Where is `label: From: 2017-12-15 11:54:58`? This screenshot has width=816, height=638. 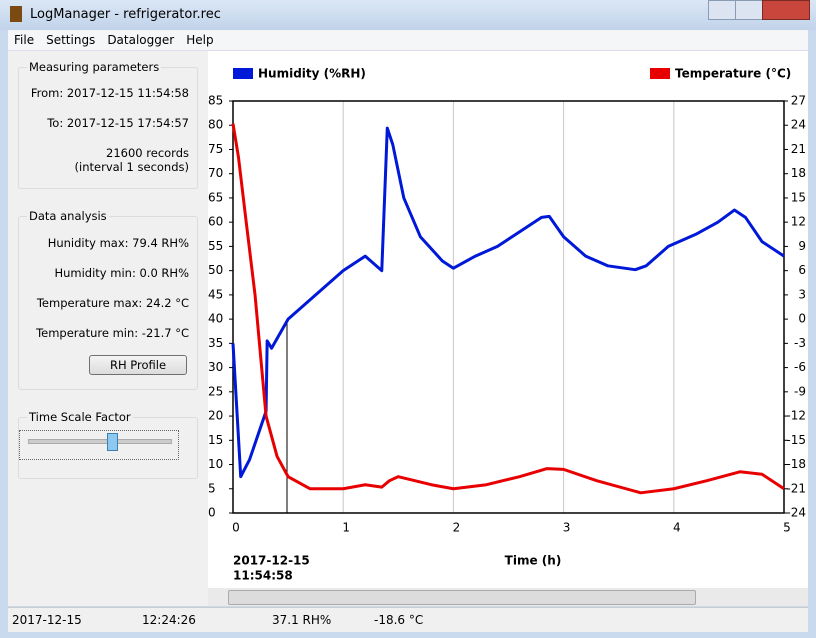 label: From: 2017-12-15 11:54:58 is located at coordinates (109, 93).